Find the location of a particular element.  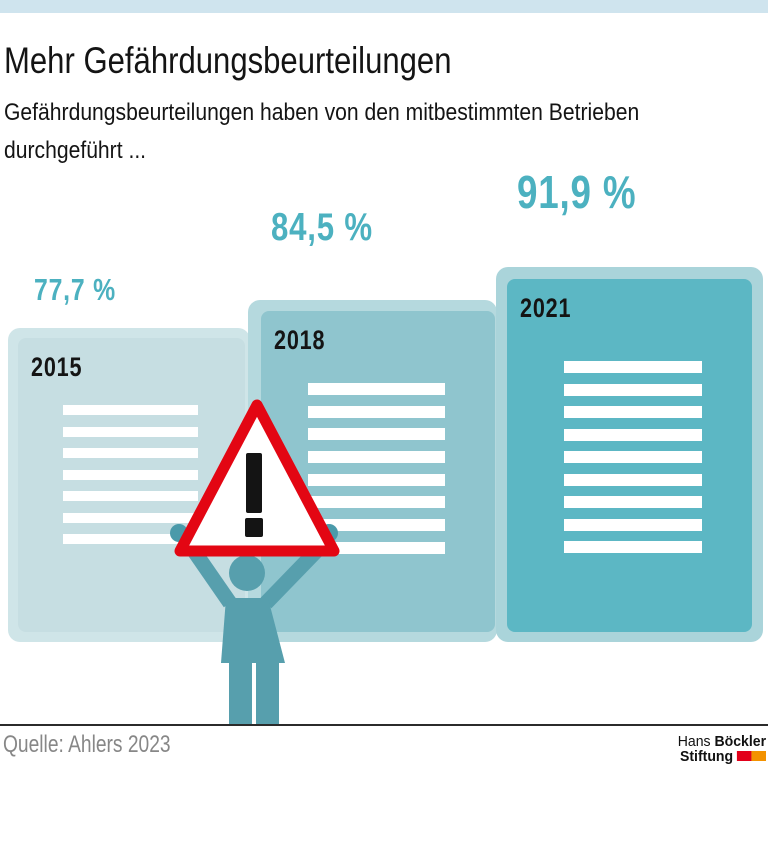

logo-marks is located at coordinates (751, 757).